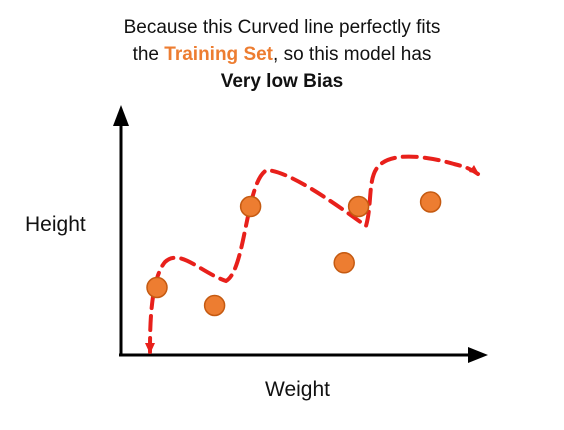 The height and width of the screenshot is (430, 564). I want to click on caption-line-1: Because this Curved line perfectly fits, so click(282, 27).